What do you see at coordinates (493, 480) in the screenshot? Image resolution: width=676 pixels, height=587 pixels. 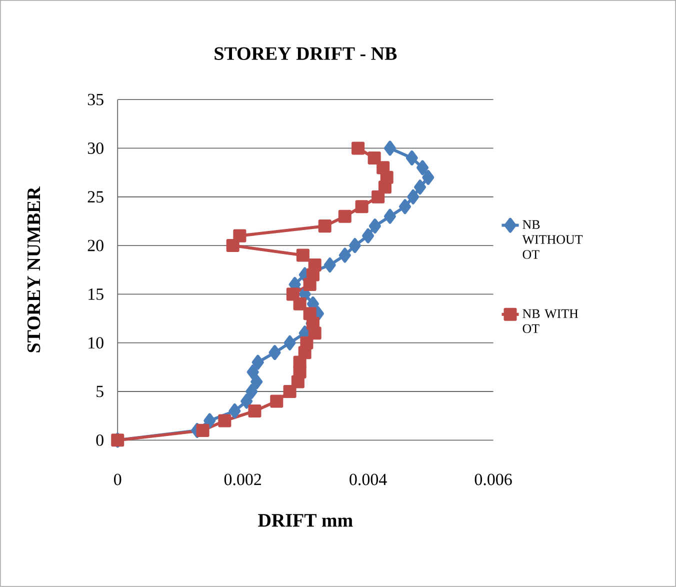 I see `x-tick-label: 0.006` at bounding box center [493, 480].